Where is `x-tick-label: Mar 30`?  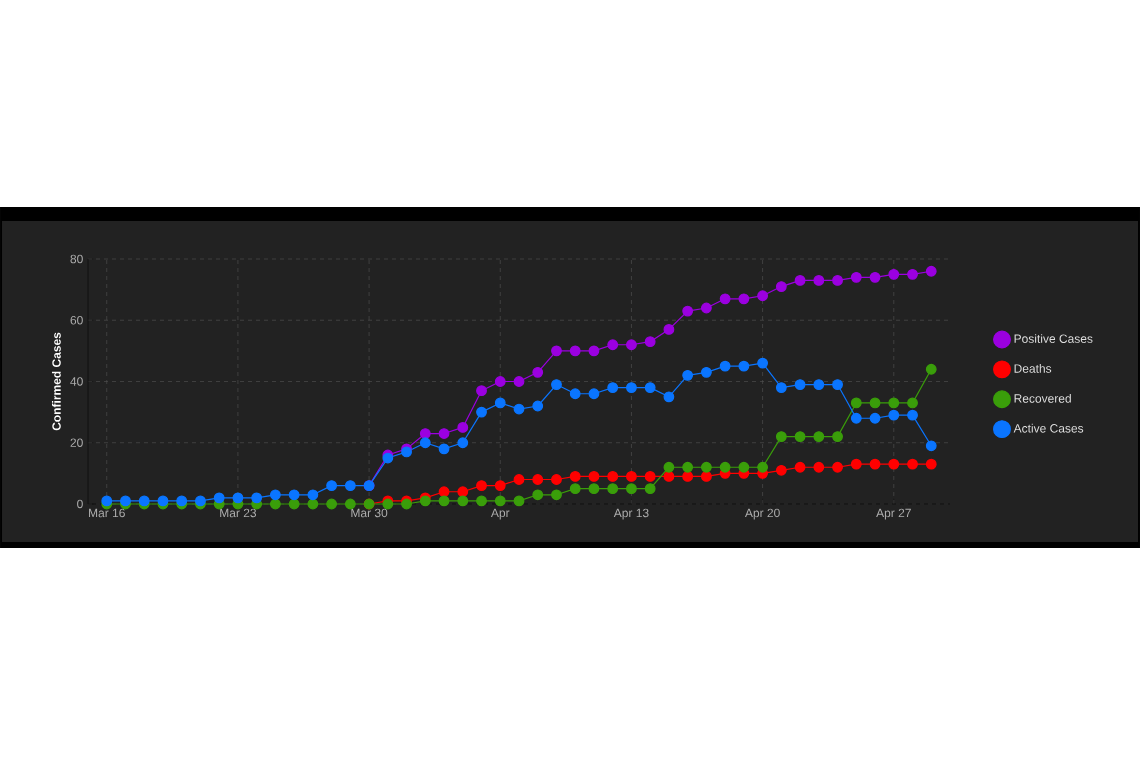 x-tick-label: Mar 30 is located at coordinates (369, 513).